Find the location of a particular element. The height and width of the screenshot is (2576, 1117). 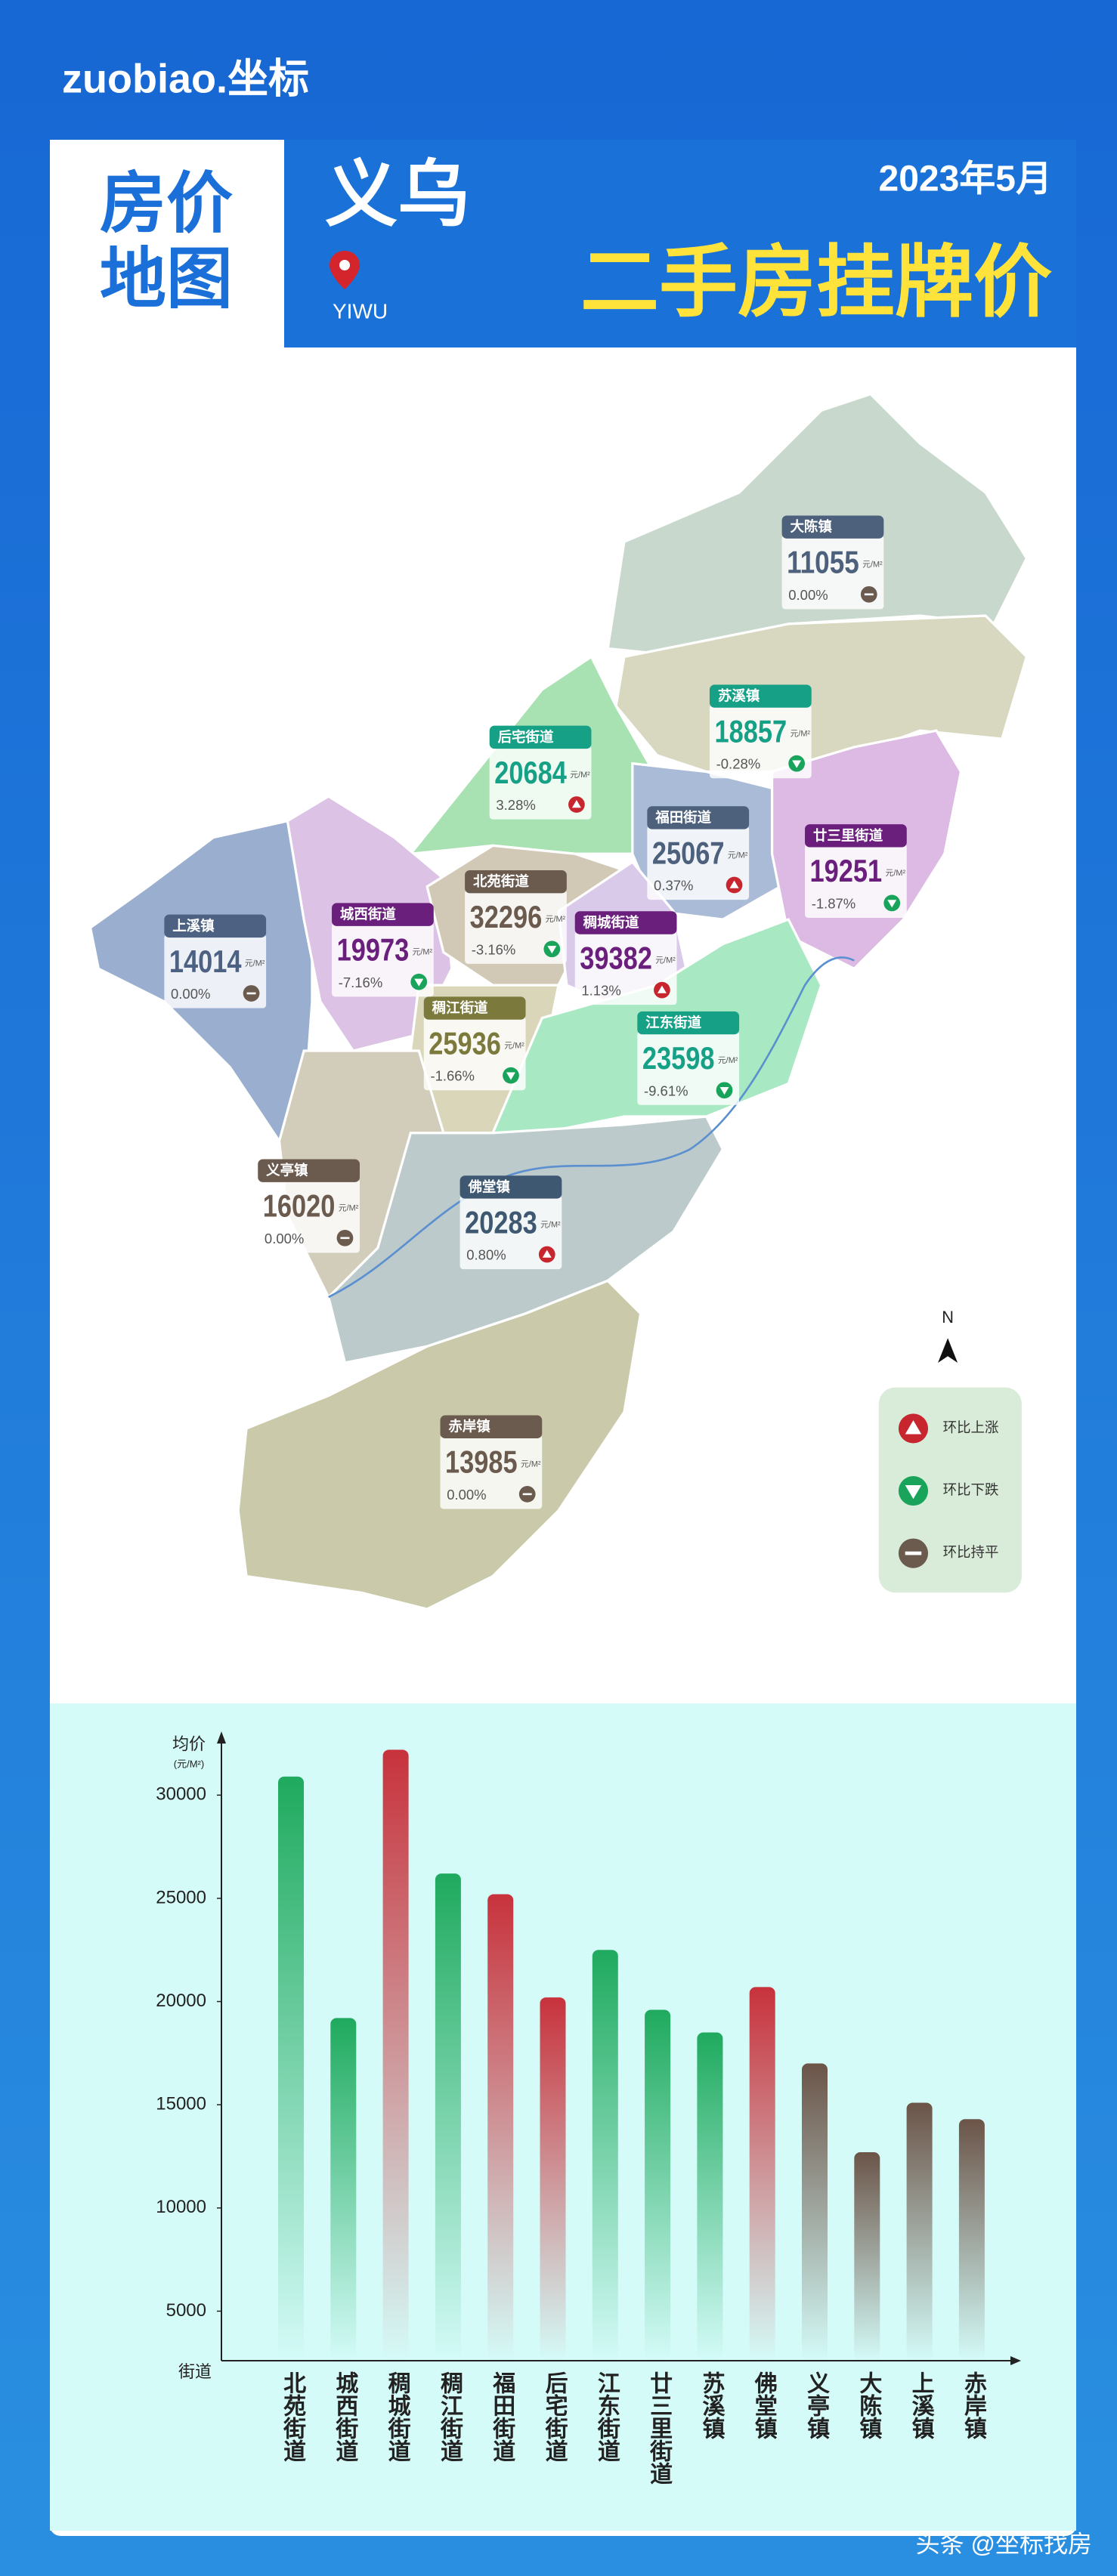

district-change: 3.28% is located at coordinates (515, 805).